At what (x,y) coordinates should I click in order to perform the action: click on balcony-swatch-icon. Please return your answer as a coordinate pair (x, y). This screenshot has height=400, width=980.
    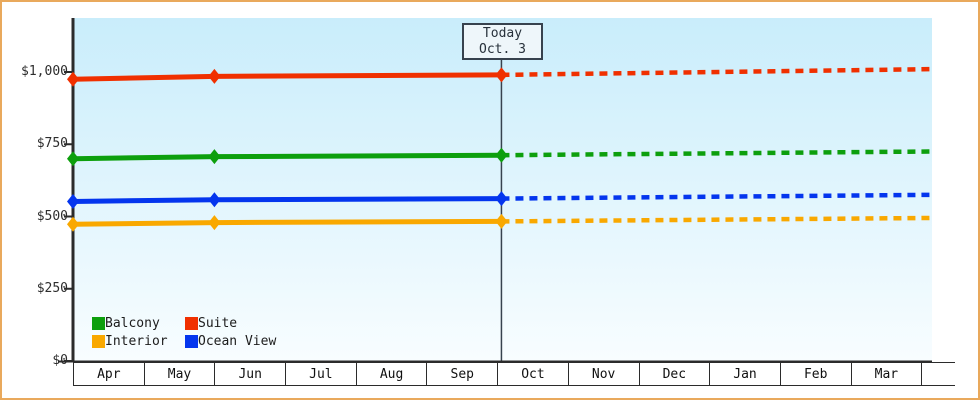
    Looking at the image, I should click on (98, 323).